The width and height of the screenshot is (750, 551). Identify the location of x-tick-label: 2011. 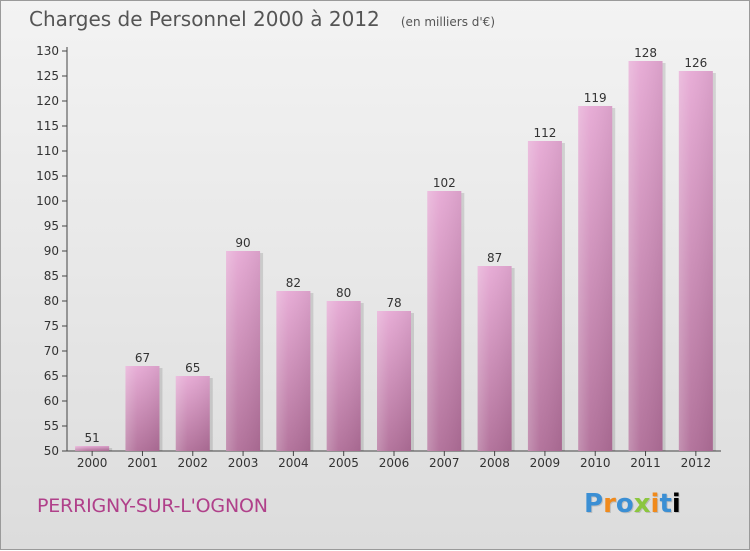
(645, 463).